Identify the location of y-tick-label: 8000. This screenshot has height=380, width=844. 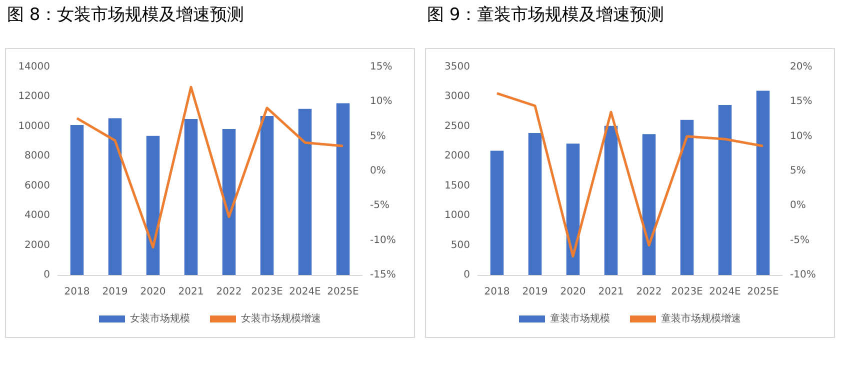
(37, 156).